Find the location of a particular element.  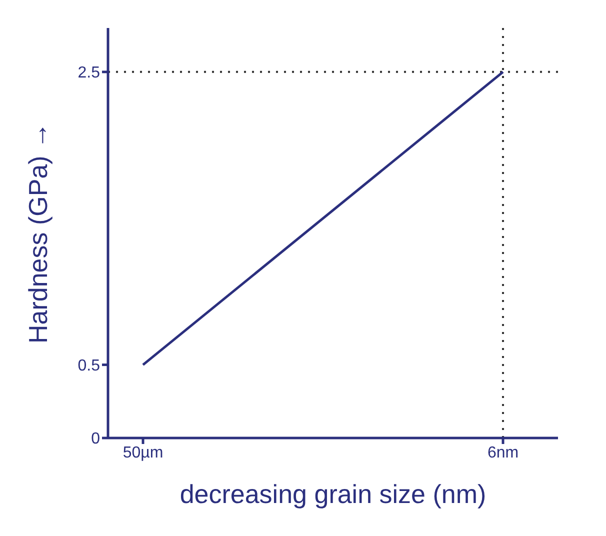

x-tick-label: 6nm is located at coordinates (503, 453).